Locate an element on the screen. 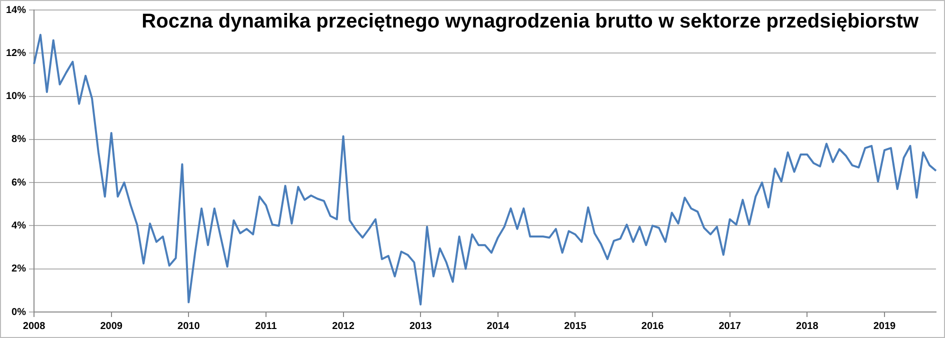  y-tick-label: 12% is located at coordinates (16, 53).